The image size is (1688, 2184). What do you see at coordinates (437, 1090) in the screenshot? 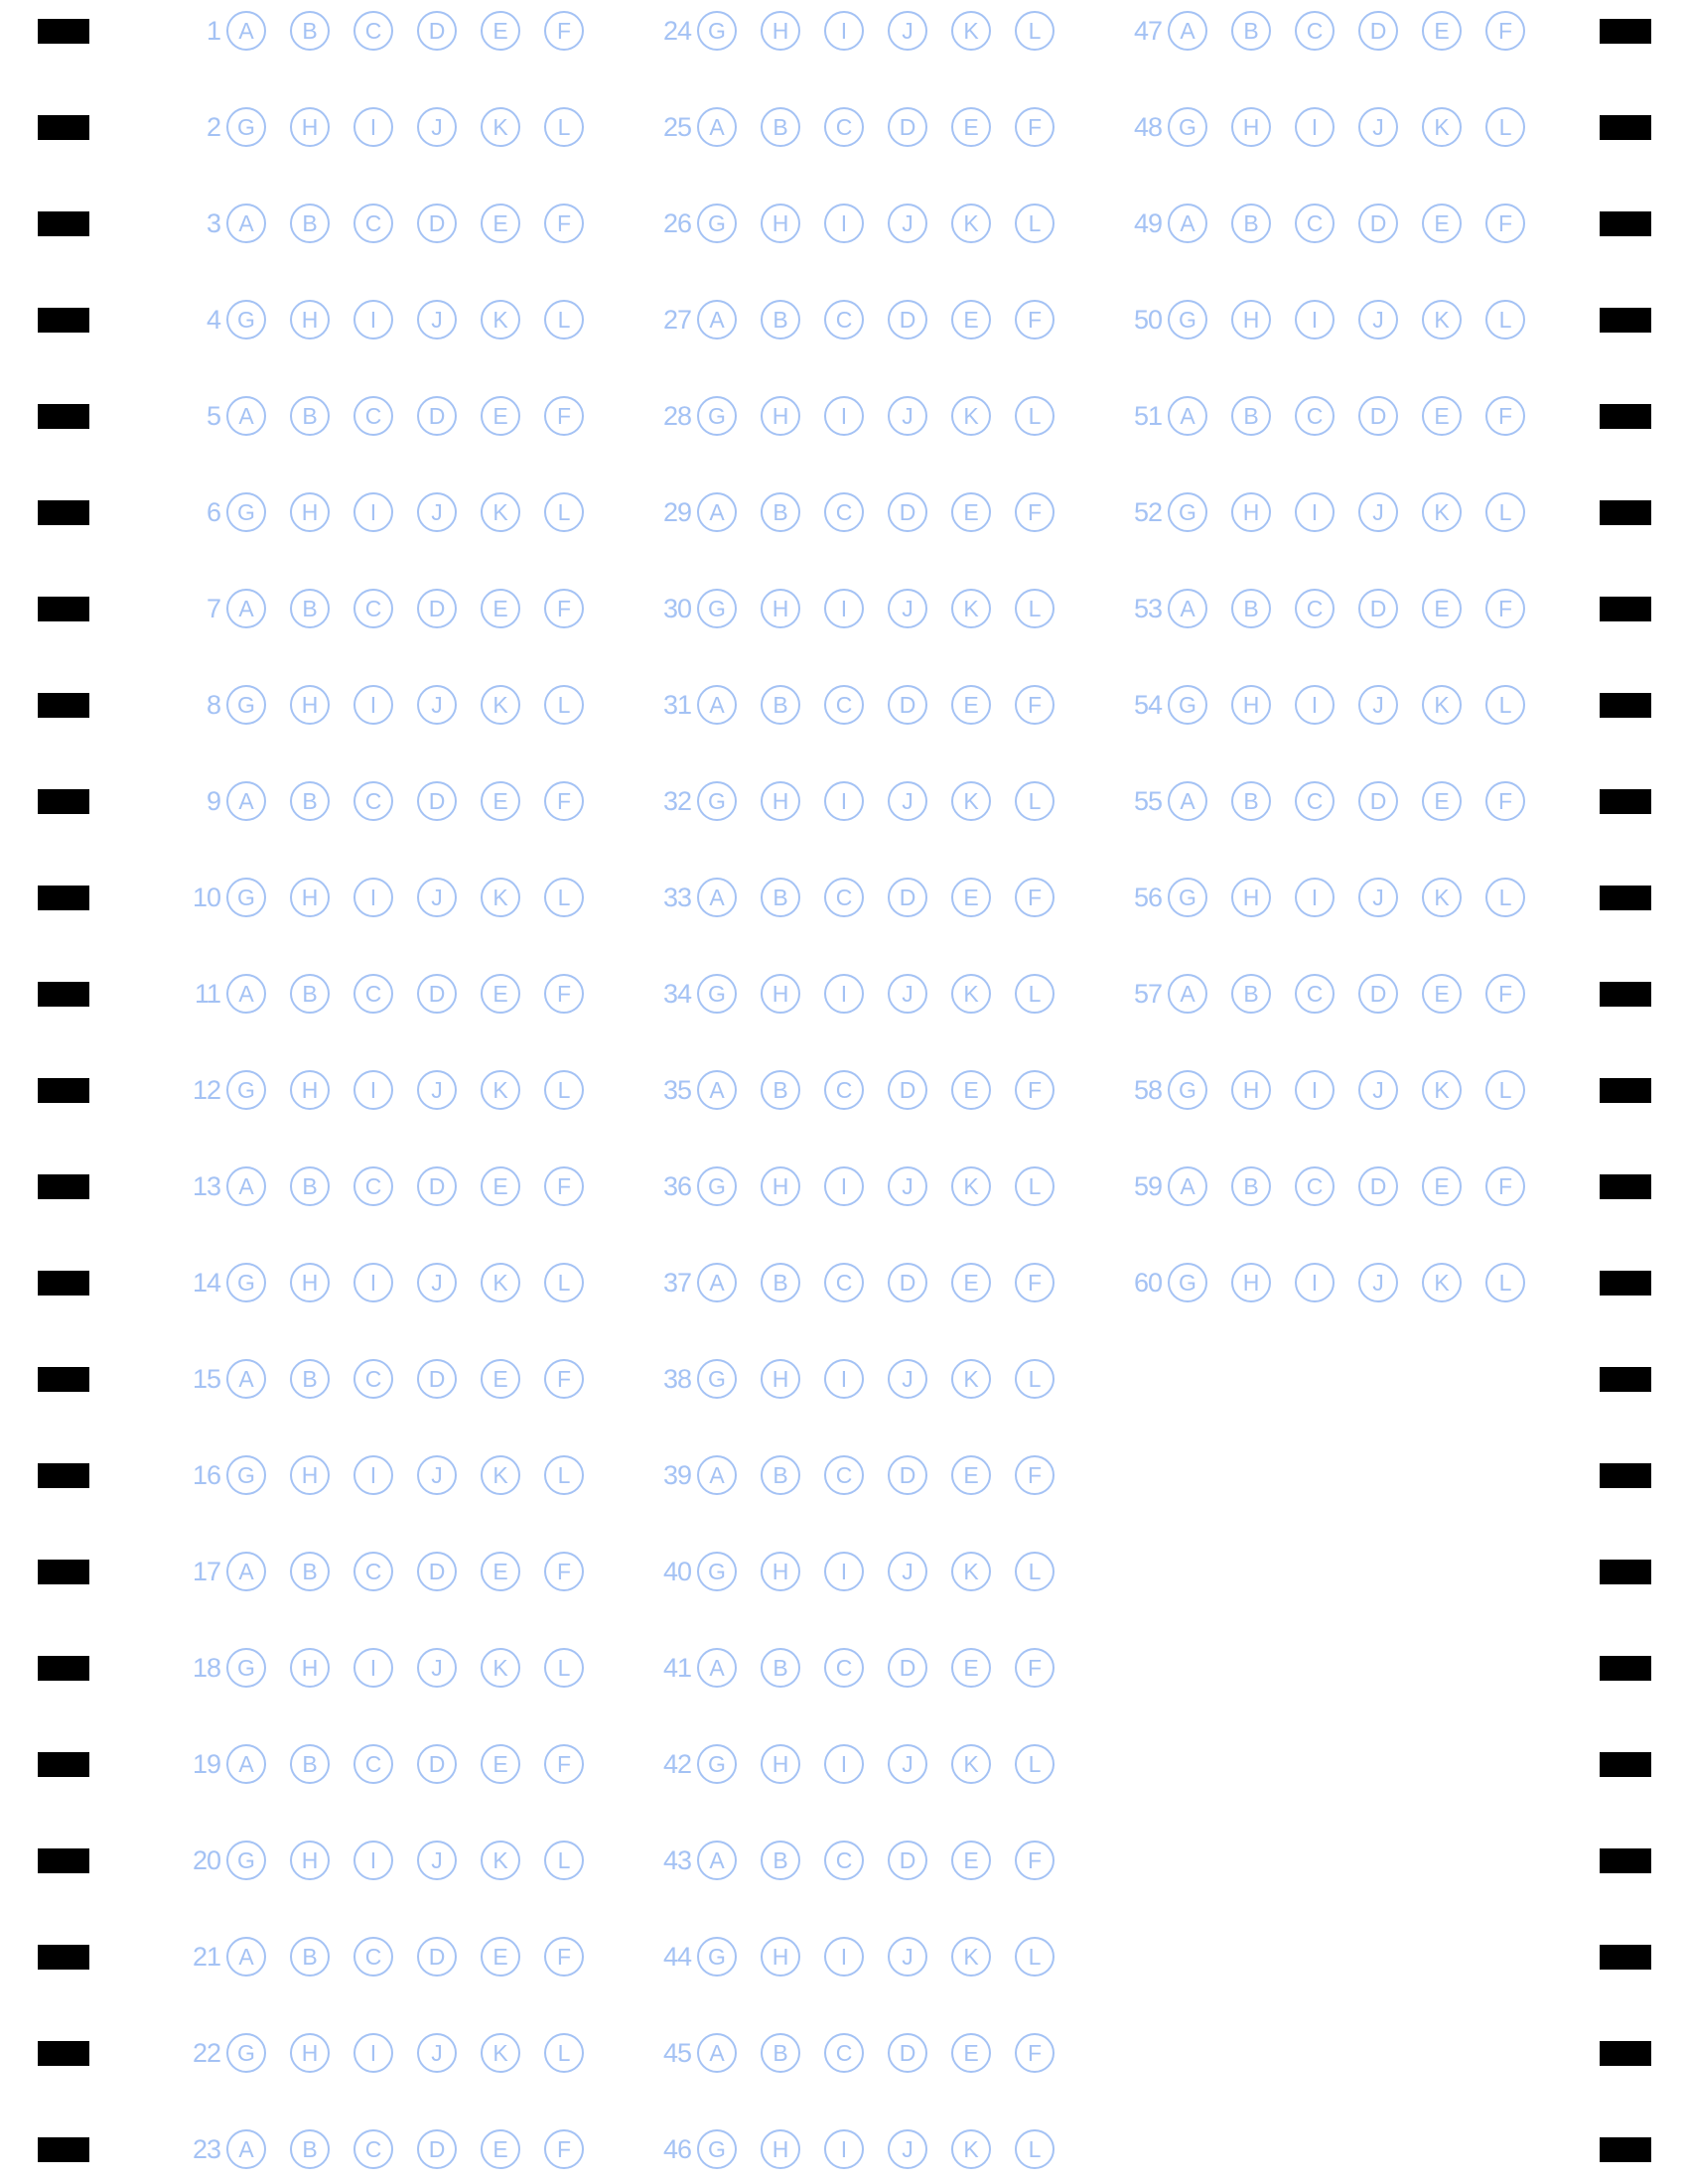
I see `answer-bubble-12-j: J` at bounding box center [437, 1090].